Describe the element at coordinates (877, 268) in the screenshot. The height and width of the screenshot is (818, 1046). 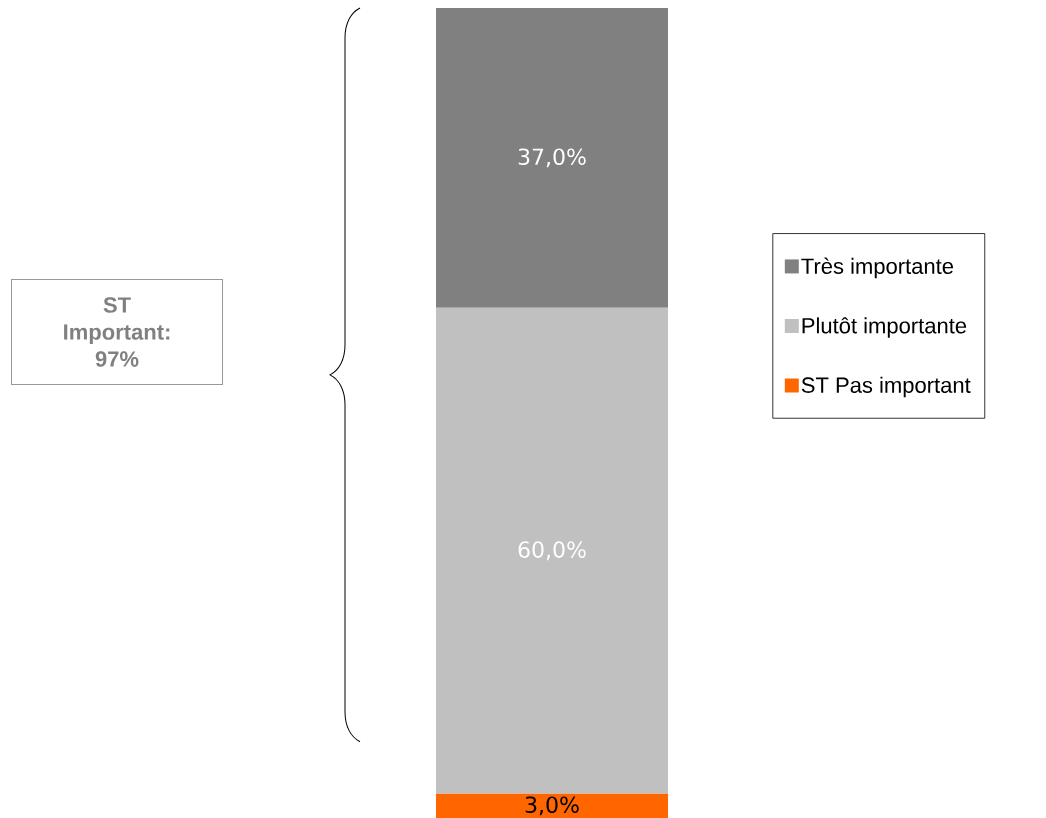
I see `legend-label: Très importante` at that location.